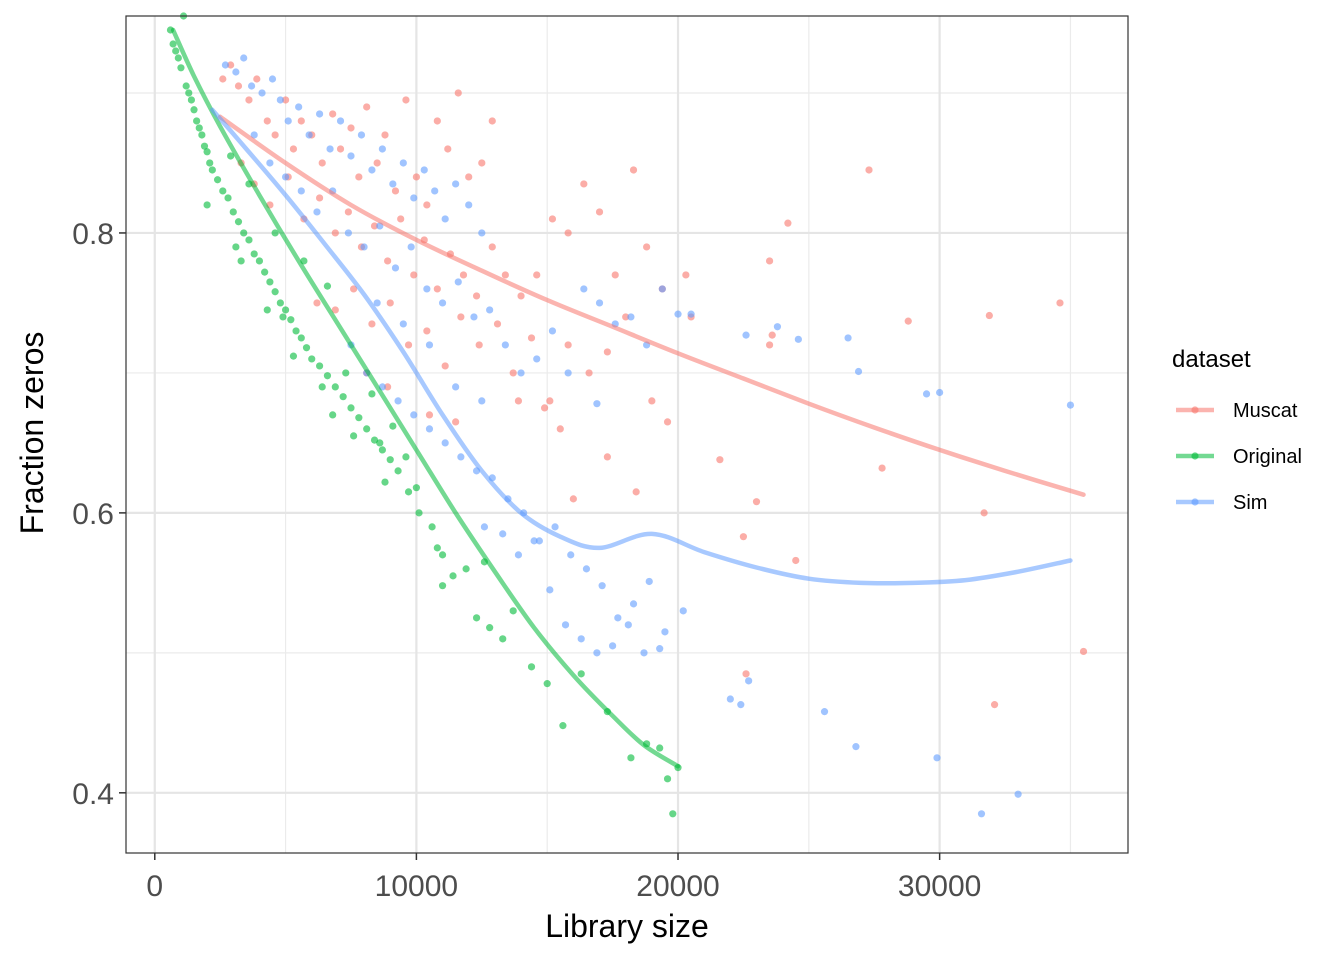 This screenshot has height=960, width=1344. I want to click on x-tick-label: 30000, so click(939, 886).